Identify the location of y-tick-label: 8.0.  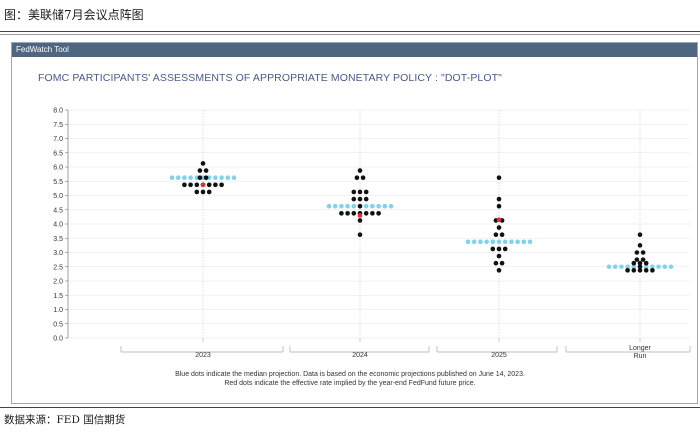
(58, 111).